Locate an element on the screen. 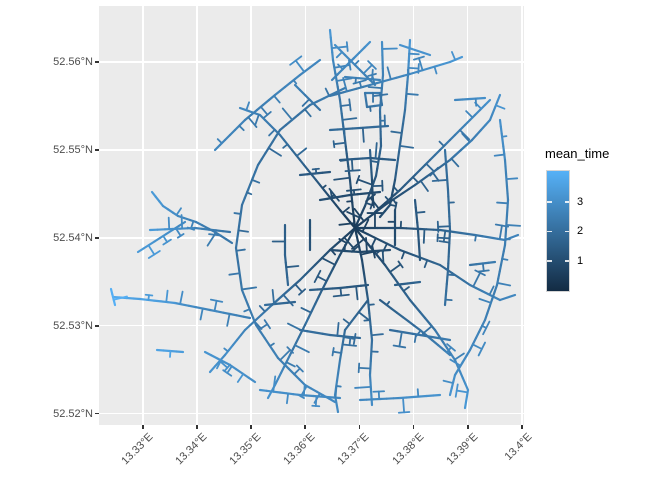 Image resolution: width=672 pixels, height=480 pixels. legend-tick-label: 3 is located at coordinates (580, 202).